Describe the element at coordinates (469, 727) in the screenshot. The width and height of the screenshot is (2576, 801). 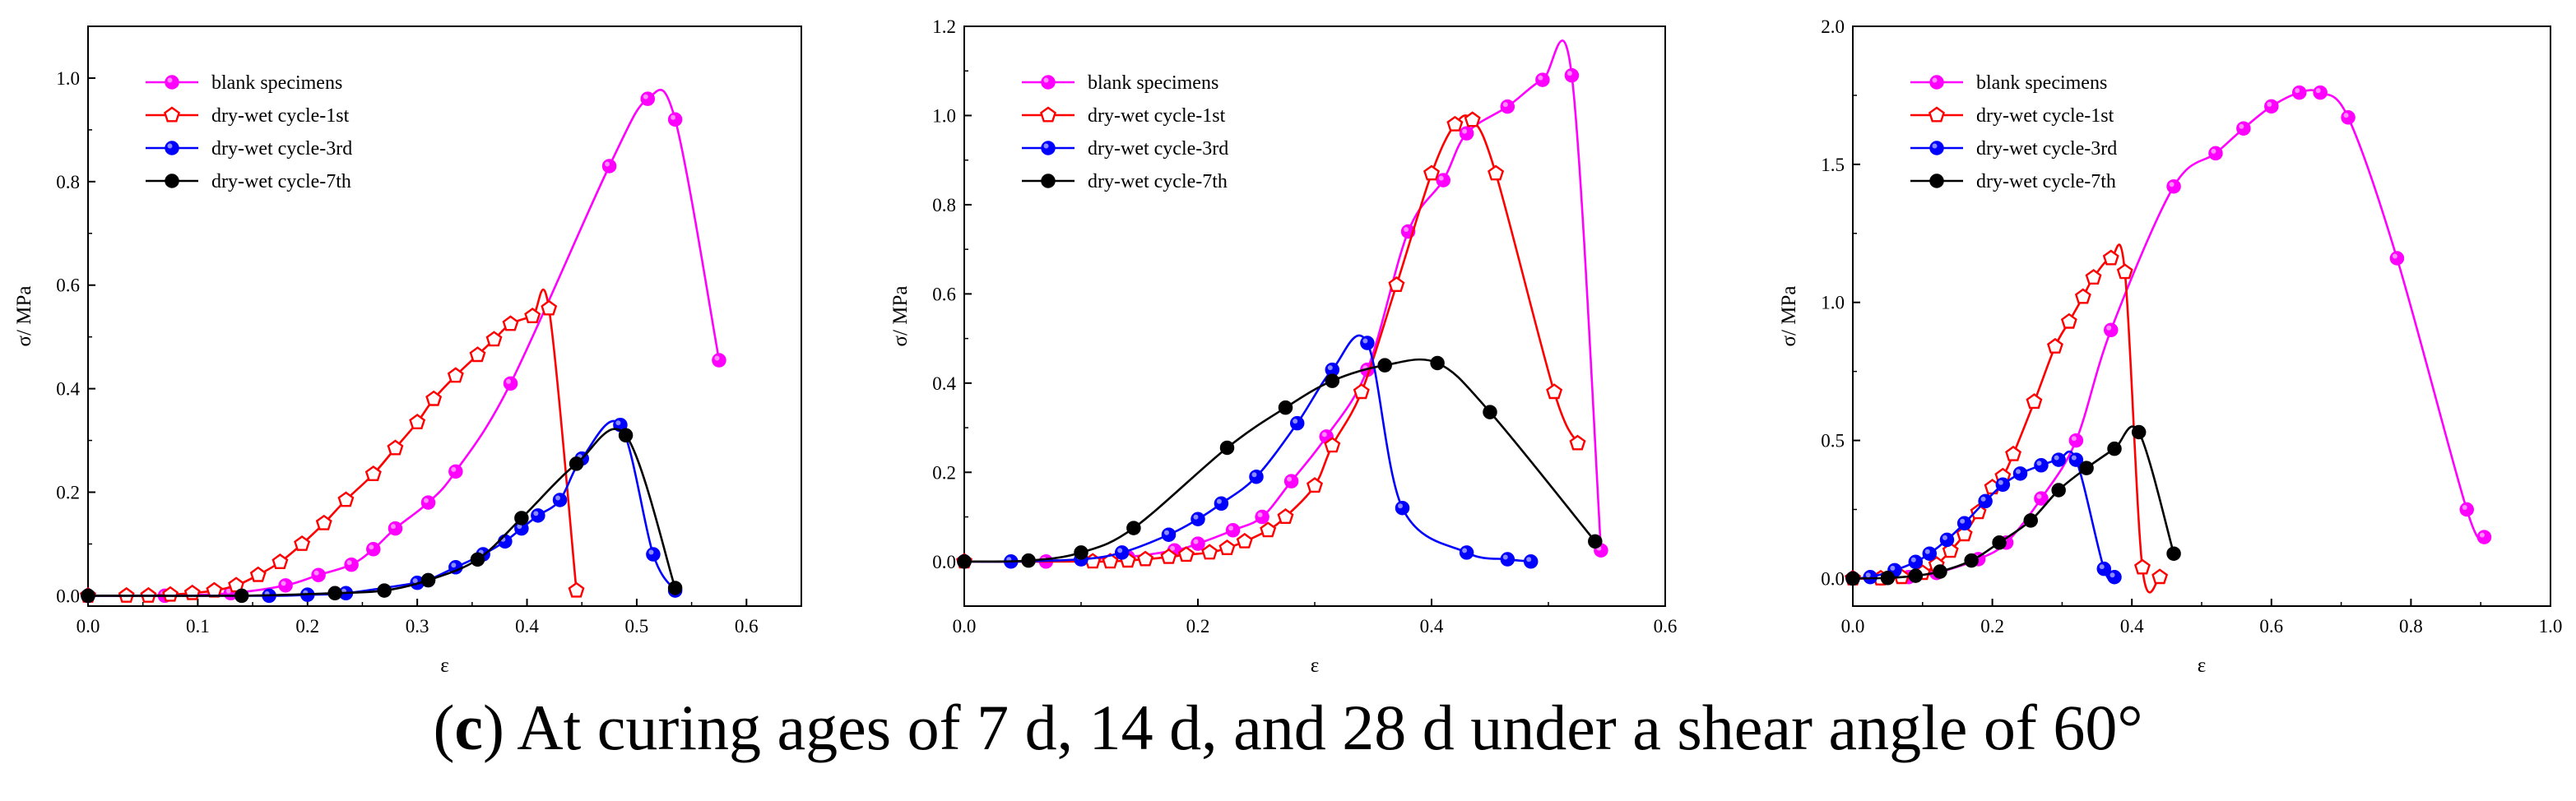
I see `caption-letter: c` at that location.